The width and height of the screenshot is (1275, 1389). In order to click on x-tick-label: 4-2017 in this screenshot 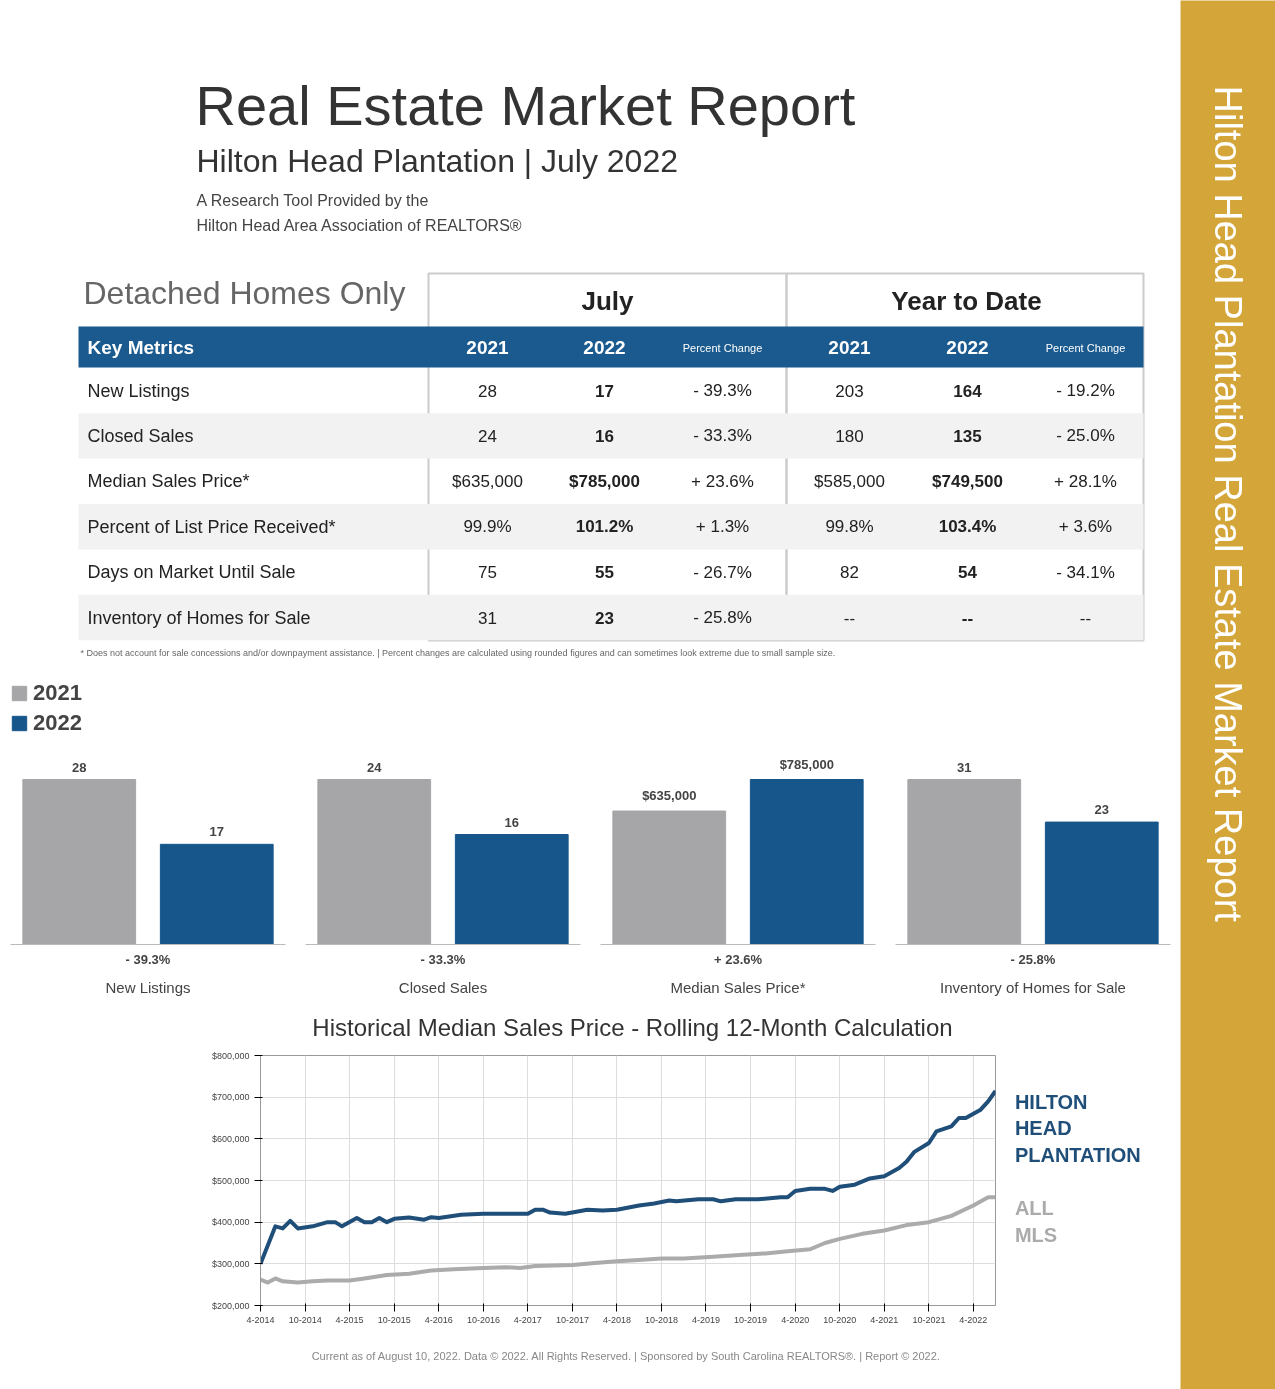, I will do `click(527, 1319)`.